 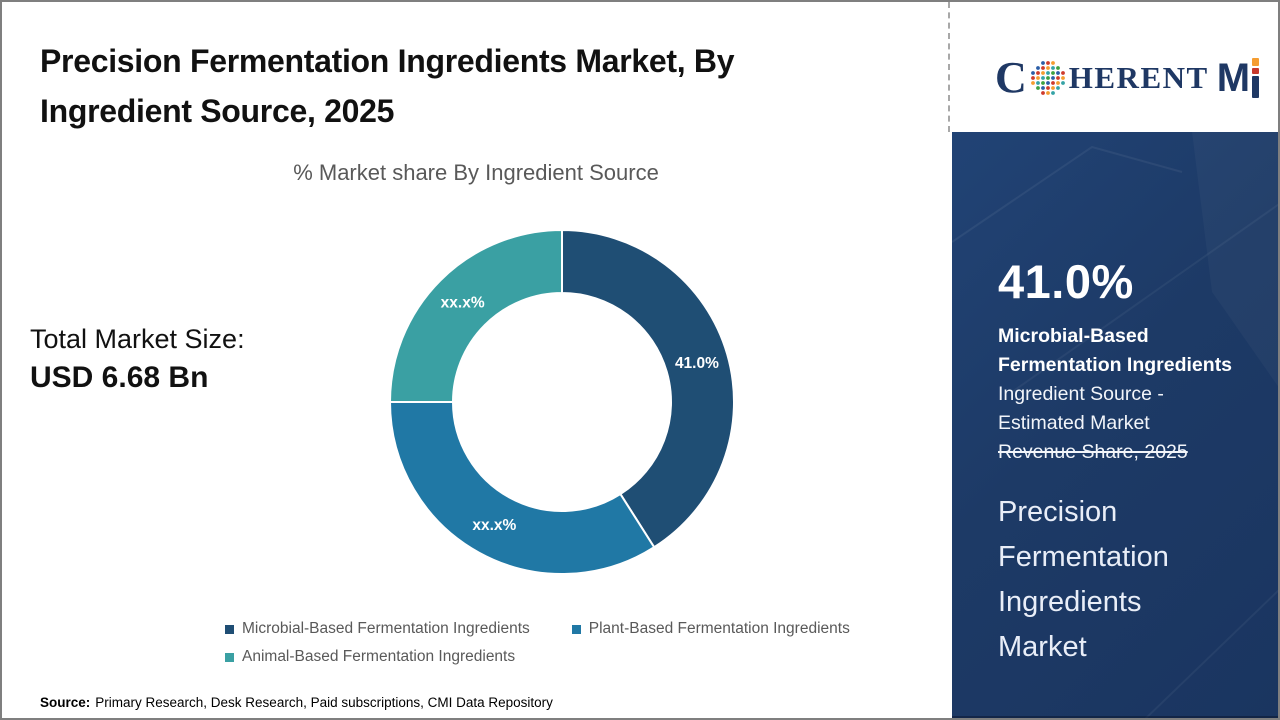 What do you see at coordinates (386, 628) in the screenshot?
I see `legend-label: Microbial-Based Fermentation Ingredients` at bounding box center [386, 628].